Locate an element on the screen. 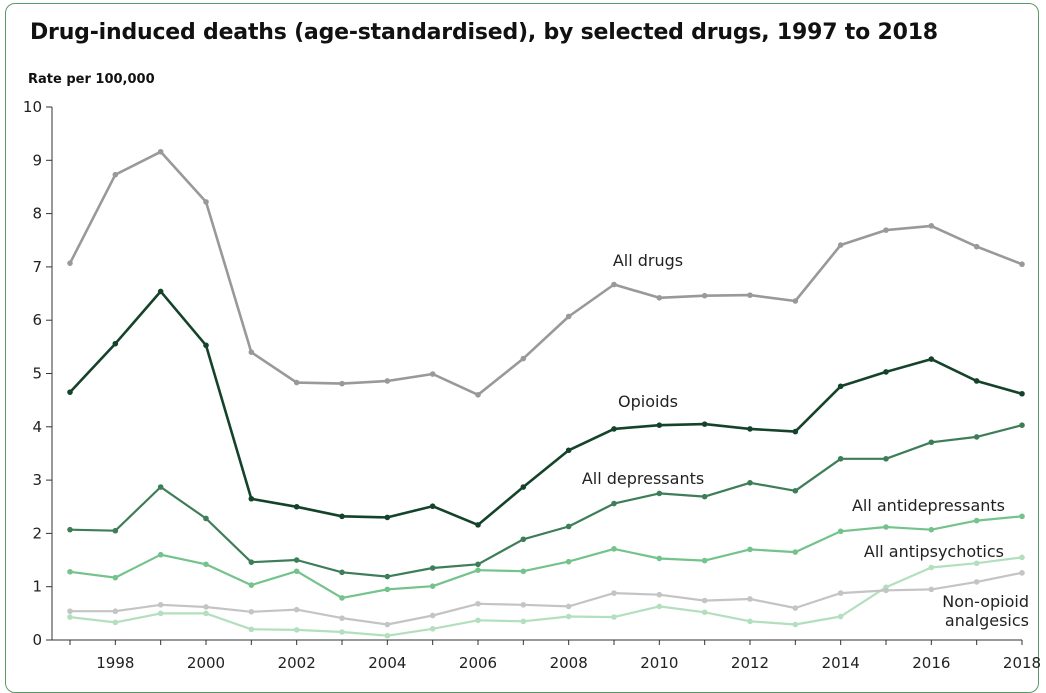 The height and width of the screenshot is (693, 1046). x-tick-label: 2014 is located at coordinates (841, 663).